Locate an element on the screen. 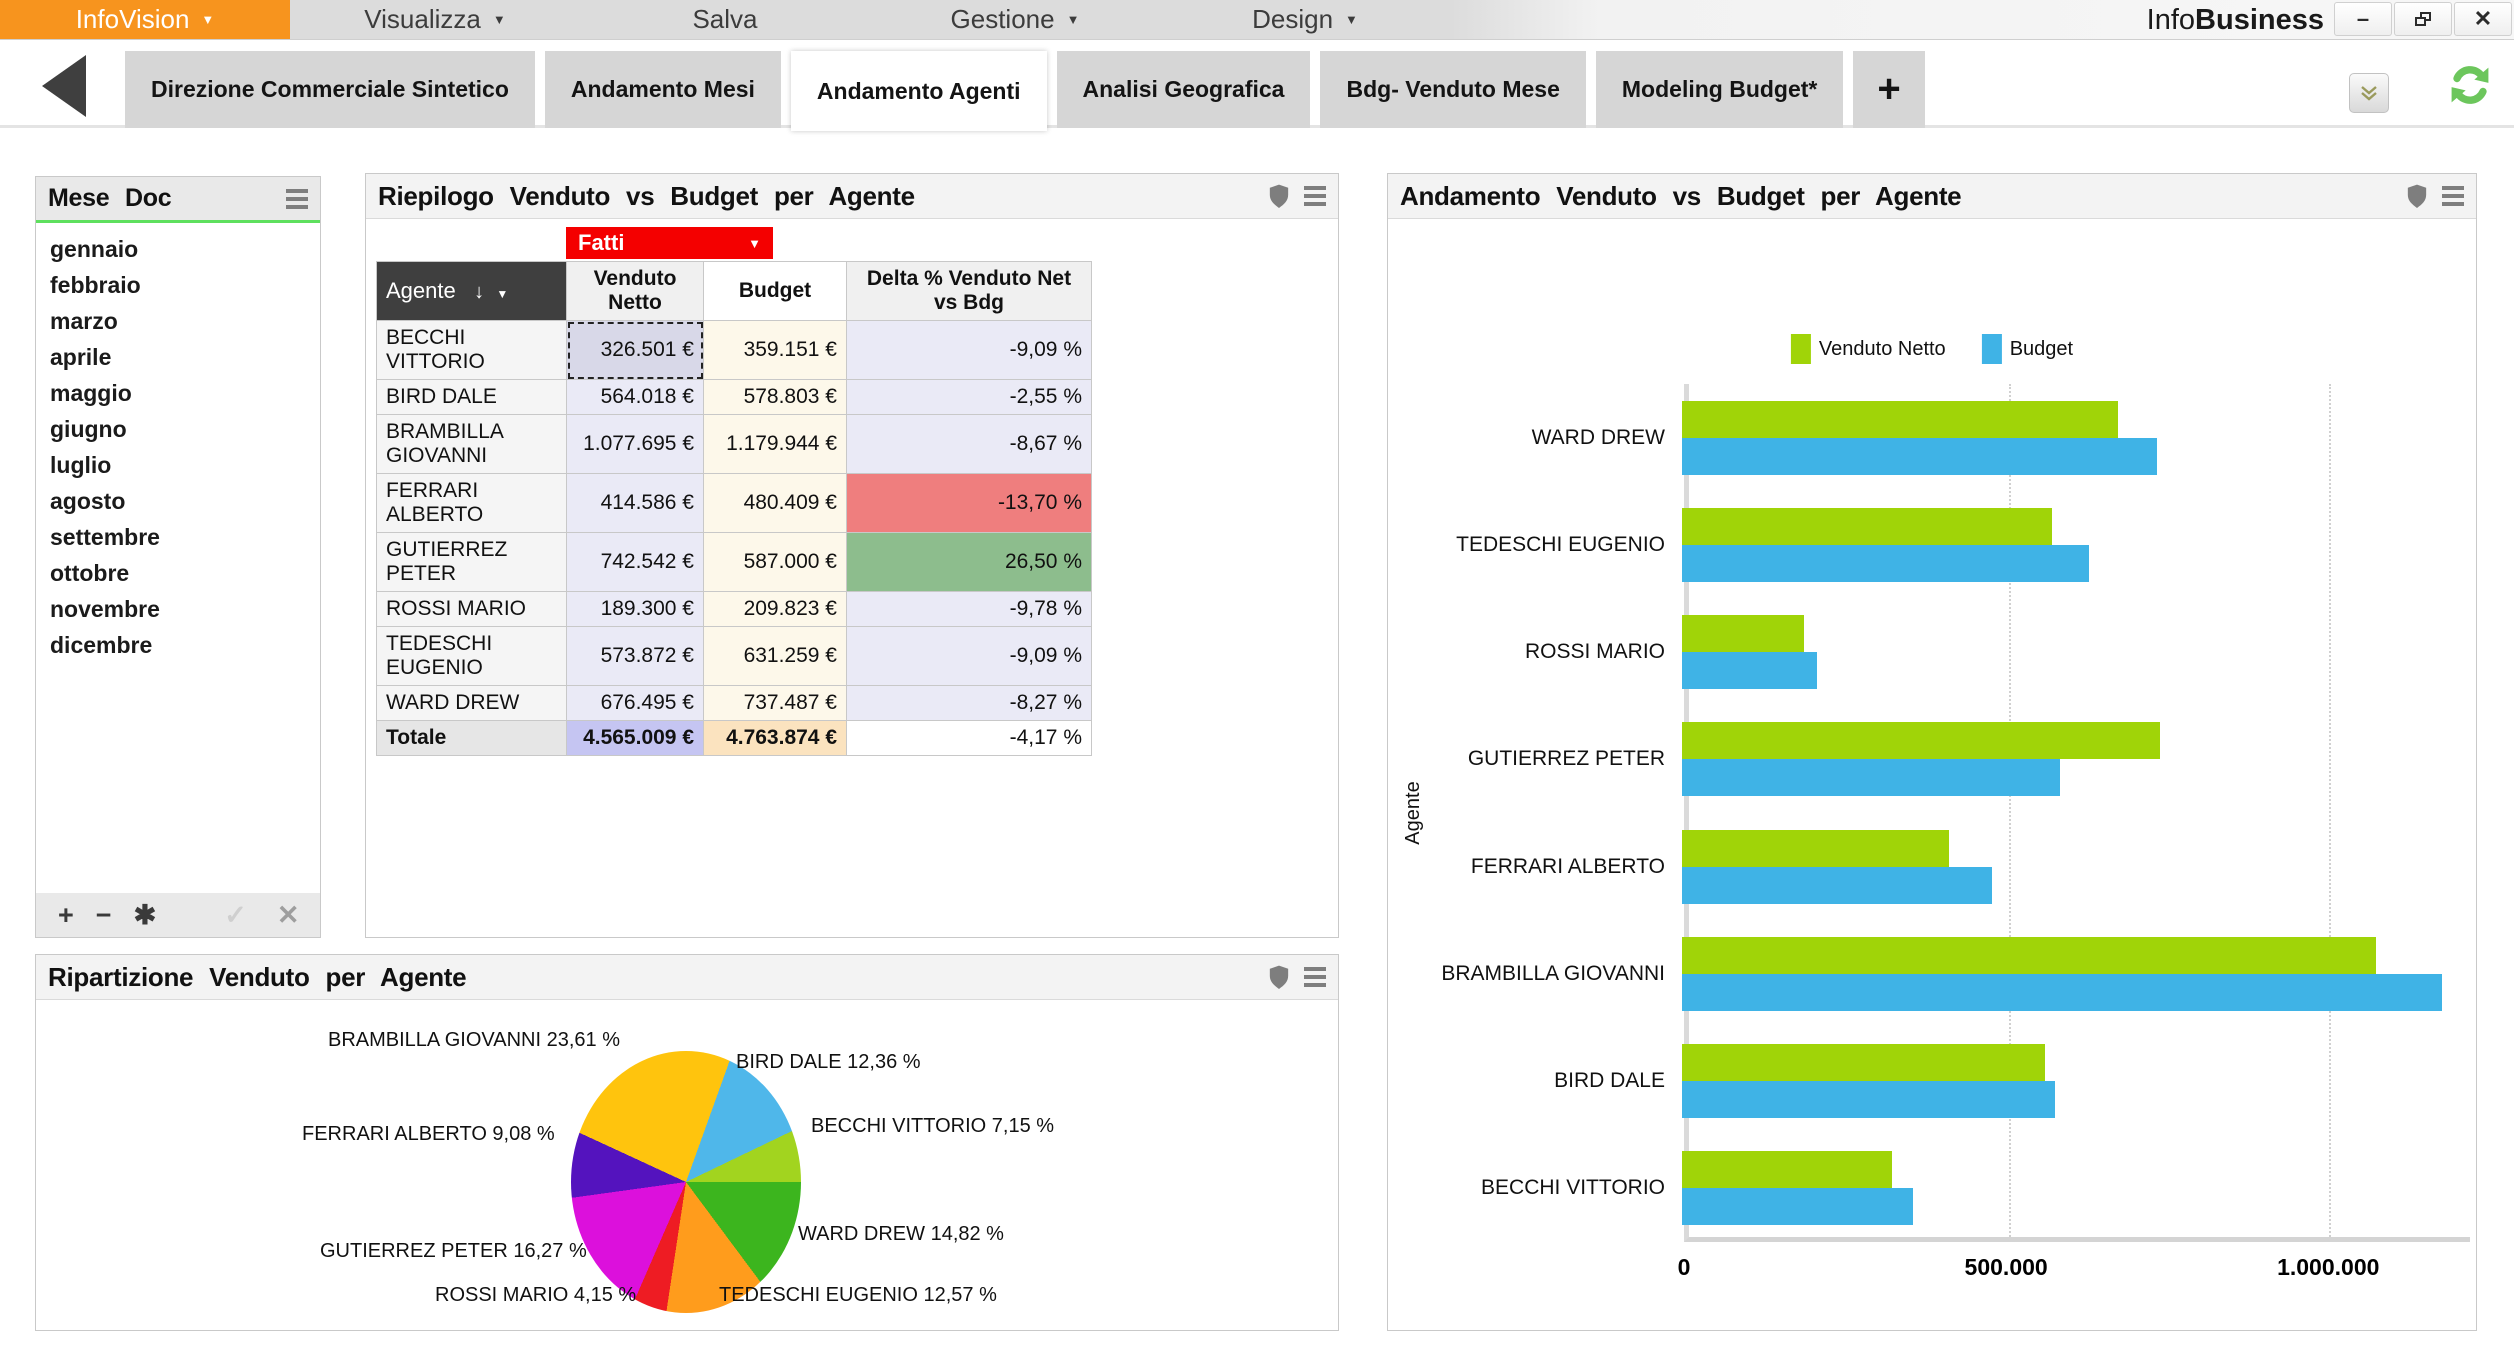 The image size is (2514, 1358). month-item-dicembre: dicembre is located at coordinates (101, 645).